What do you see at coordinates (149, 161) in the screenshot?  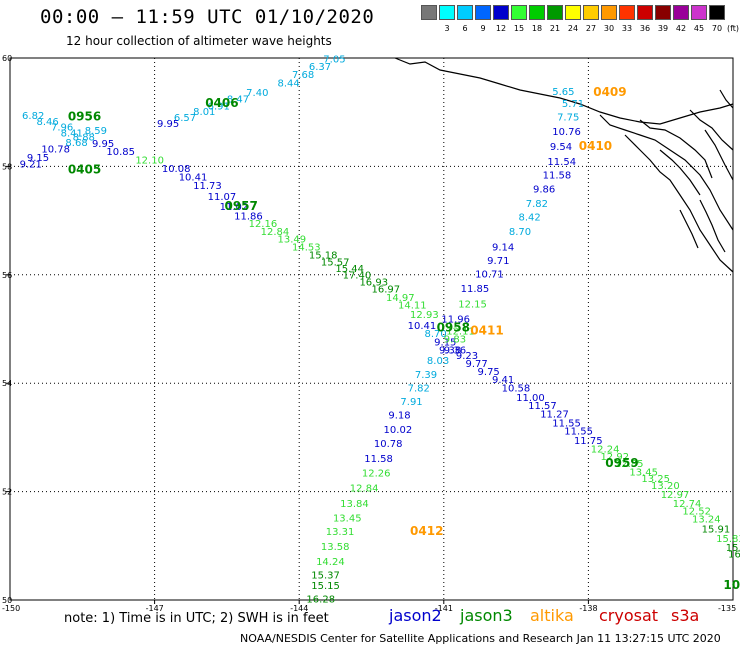 I see `wave-height-value: 12.10` at bounding box center [149, 161].